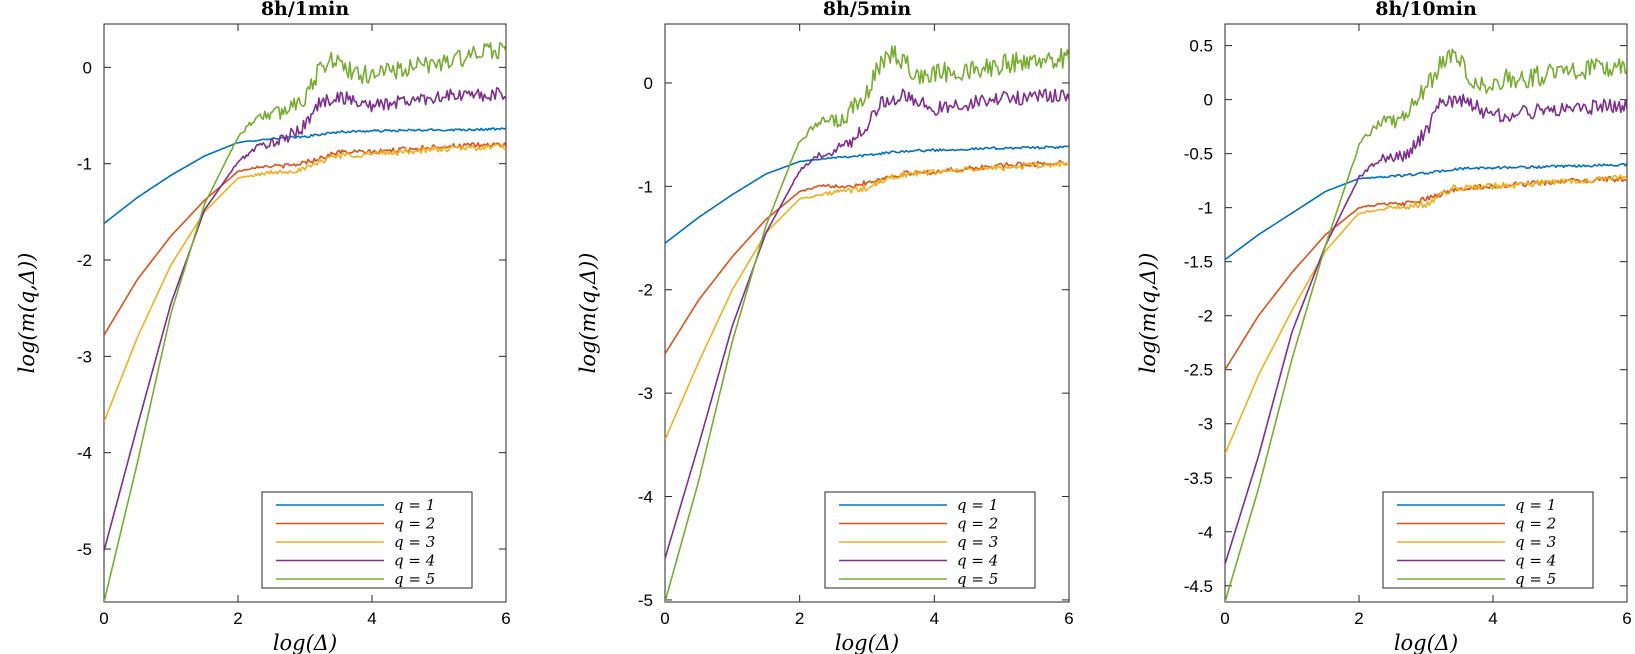 The image size is (1635, 654). What do you see at coordinates (1198, 262) in the screenshot?
I see `y-tick-label: -1.5` at bounding box center [1198, 262].